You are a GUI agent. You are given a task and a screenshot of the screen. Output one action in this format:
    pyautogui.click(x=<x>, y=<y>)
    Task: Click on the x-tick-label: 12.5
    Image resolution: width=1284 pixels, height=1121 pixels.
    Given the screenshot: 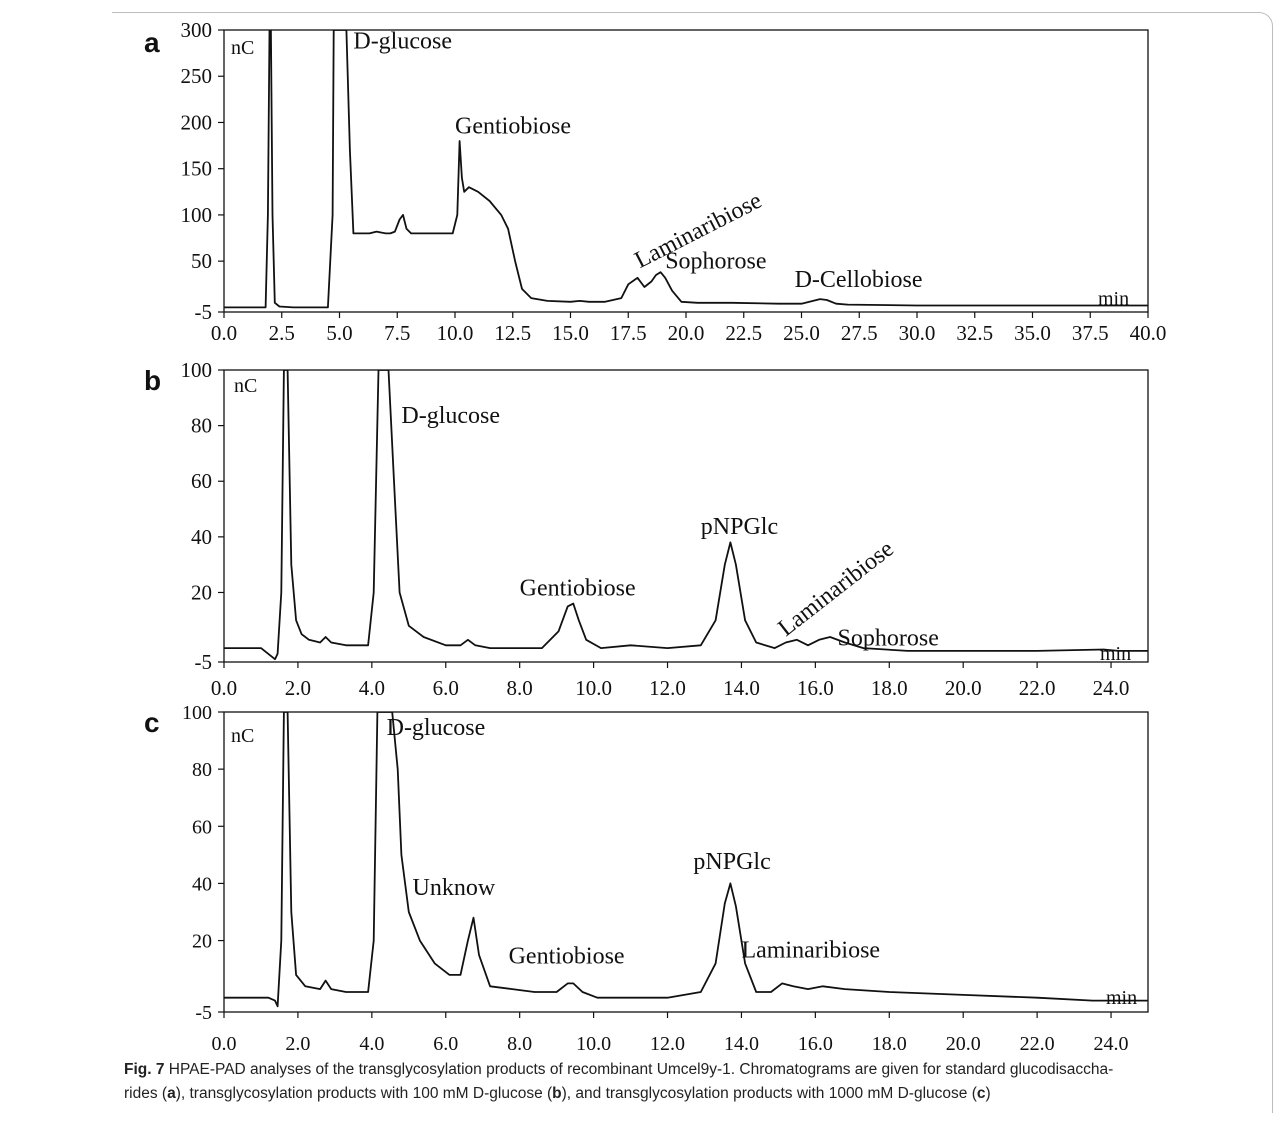 What is the action you would take?
    pyautogui.click(x=512, y=333)
    